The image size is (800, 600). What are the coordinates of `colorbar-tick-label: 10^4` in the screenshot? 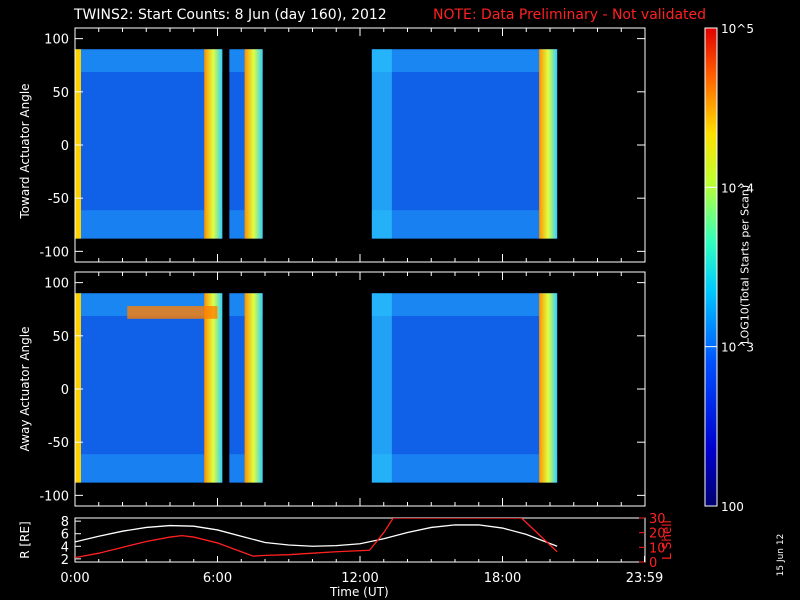 It's located at (737, 188).